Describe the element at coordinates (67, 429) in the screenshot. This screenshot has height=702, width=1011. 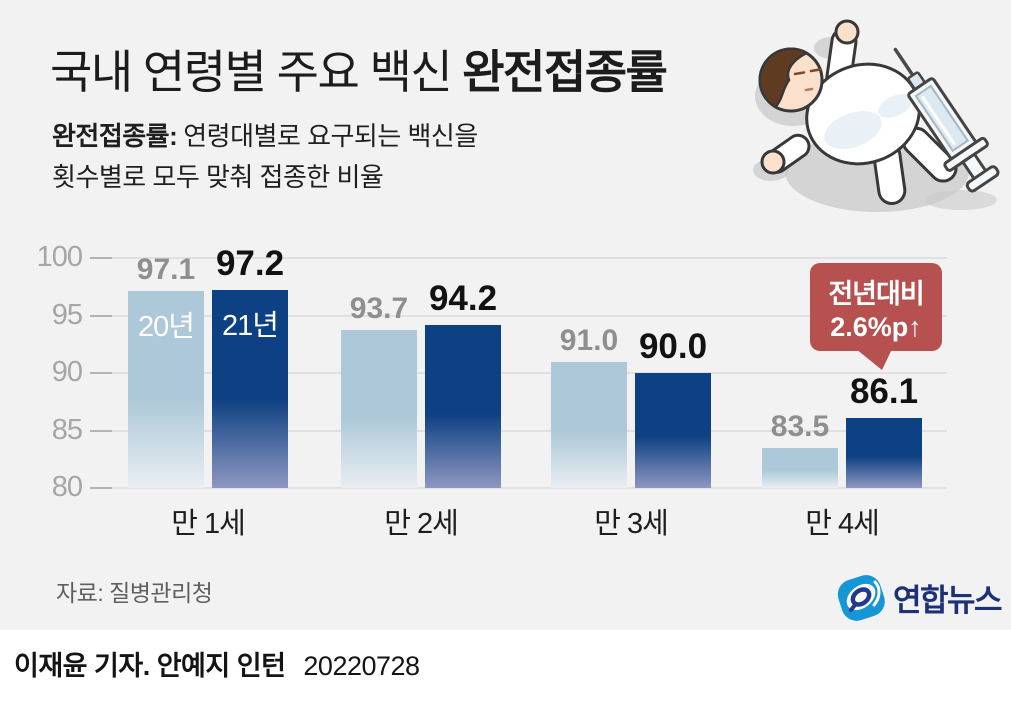
I see `y-tick-label: 85` at that location.